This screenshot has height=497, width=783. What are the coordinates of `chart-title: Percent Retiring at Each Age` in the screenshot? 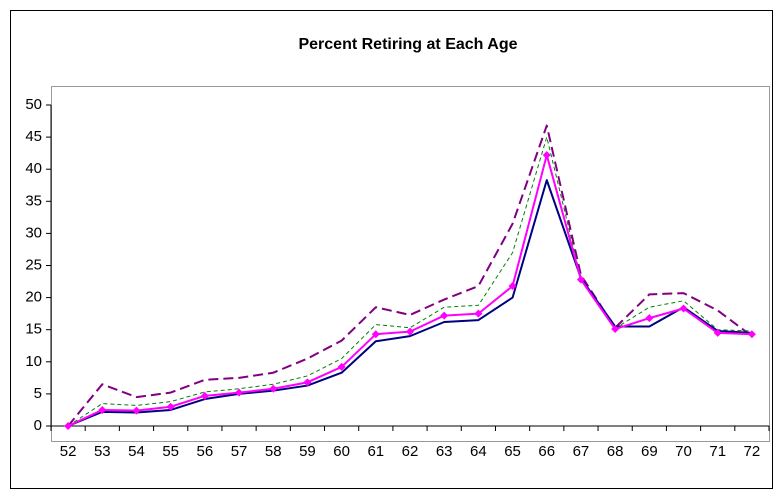 It's located at (407, 44).